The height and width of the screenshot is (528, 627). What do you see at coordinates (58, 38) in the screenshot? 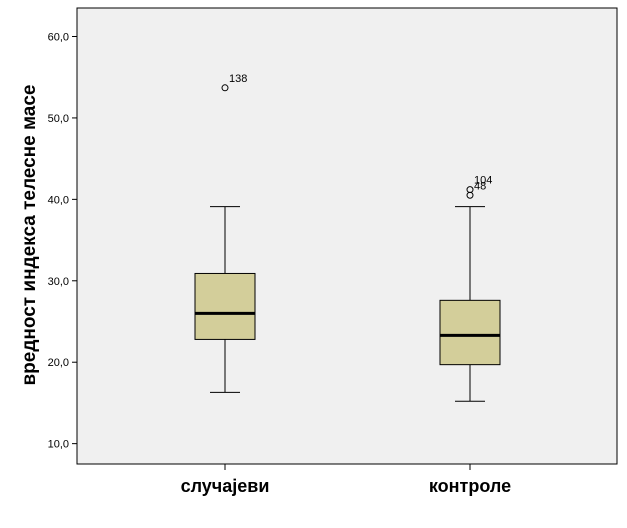
I see `y-tick-label: 60,0` at bounding box center [58, 38].